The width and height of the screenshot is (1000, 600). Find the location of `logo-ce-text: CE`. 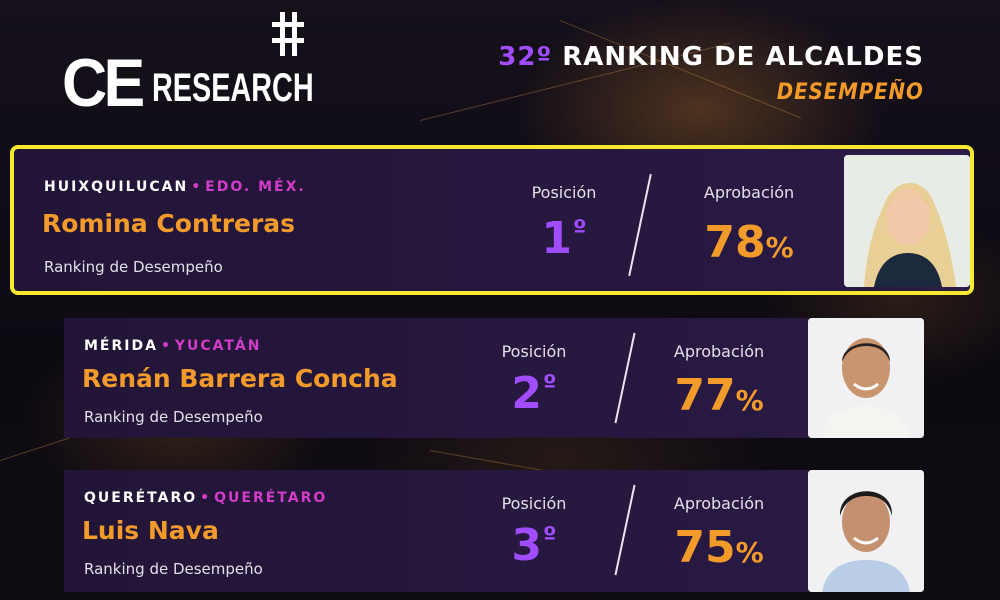

logo-ce-text: CE is located at coordinates (103, 83).